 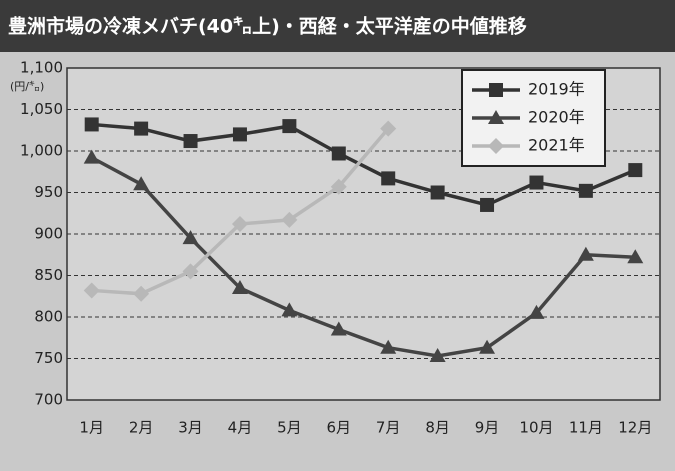 What do you see at coordinates (586, 428) in the screenshot?
I see `x-tick-label: 11月` at bounding box center [586, 428].